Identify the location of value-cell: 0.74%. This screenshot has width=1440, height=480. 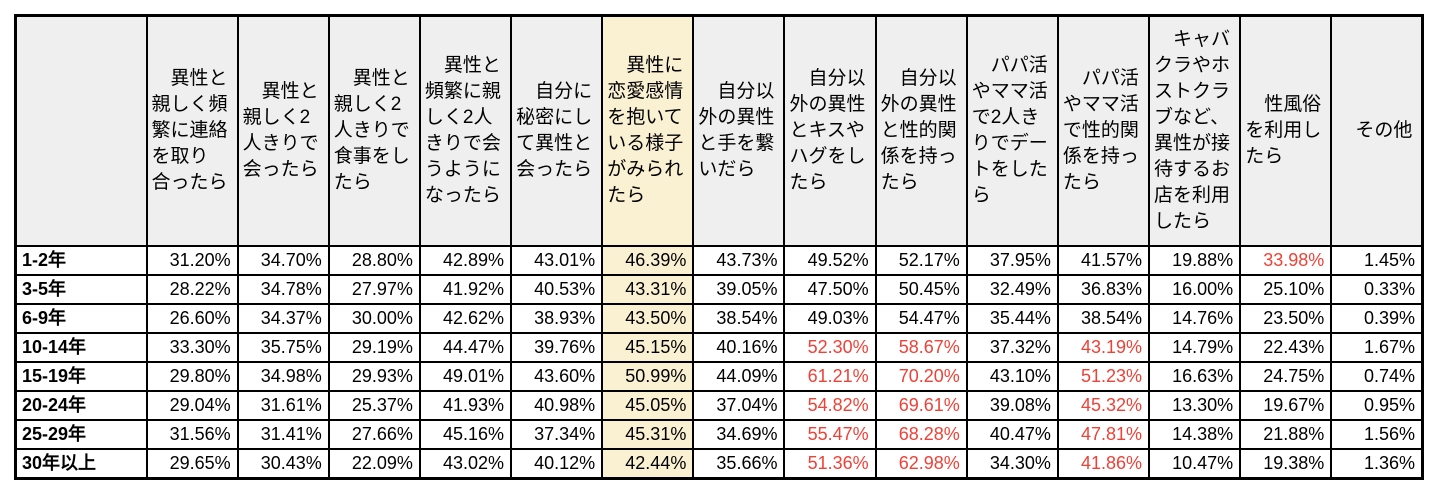
(1377, 376).